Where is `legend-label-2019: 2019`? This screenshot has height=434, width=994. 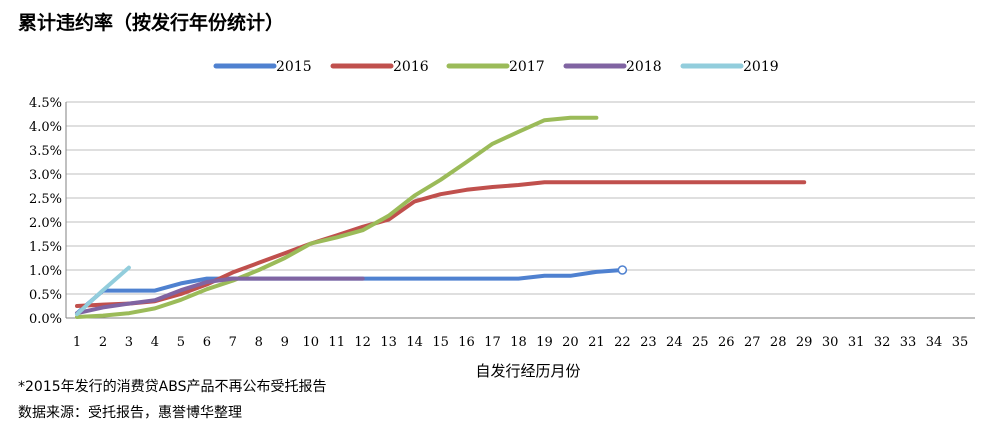 legend-label-2019: 2019 is located at coordinates (761, 67).